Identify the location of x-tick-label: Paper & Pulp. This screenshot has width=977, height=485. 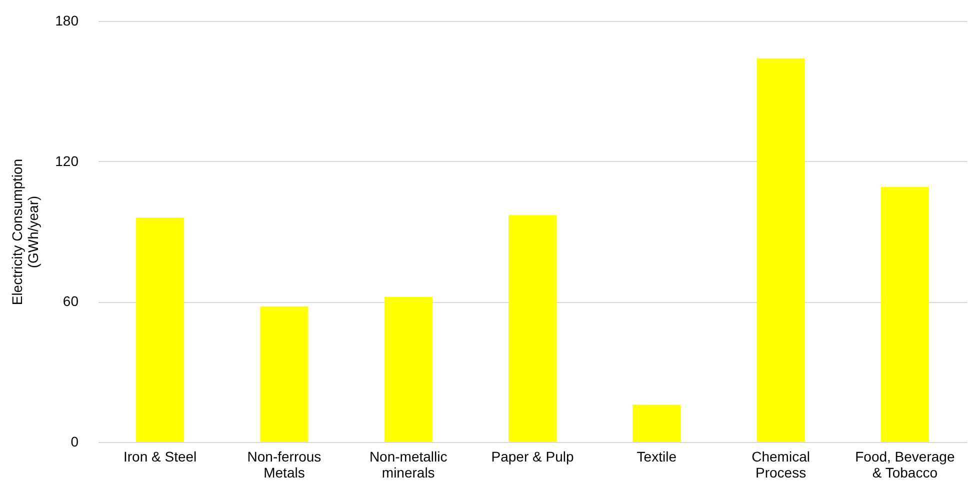
(532, 456).